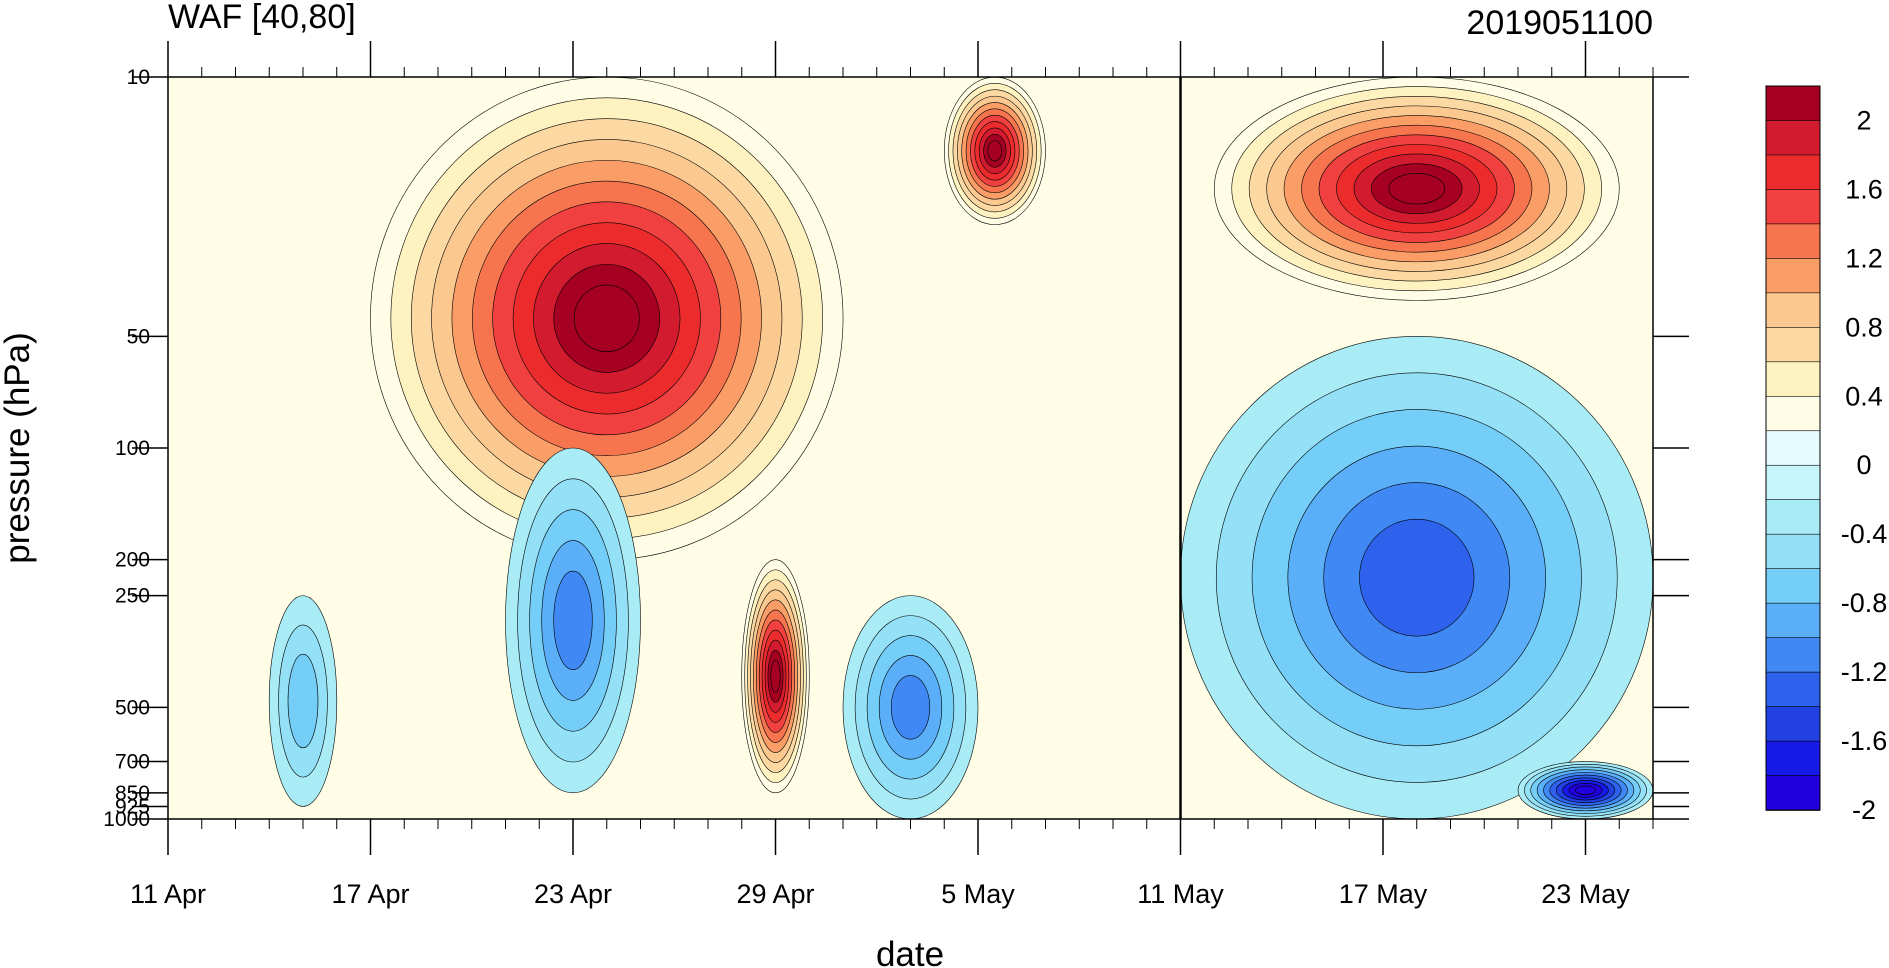 This screenshot has width=1889, height=968. What do you see at coordinates (1826, 455) in the screenshot?
I see `colorbar: 2 1.6 1.2 0.8 0.4 0 -0.4 -0.8 -1.2 -1.6 -2` at bounding box center [1826, 455].